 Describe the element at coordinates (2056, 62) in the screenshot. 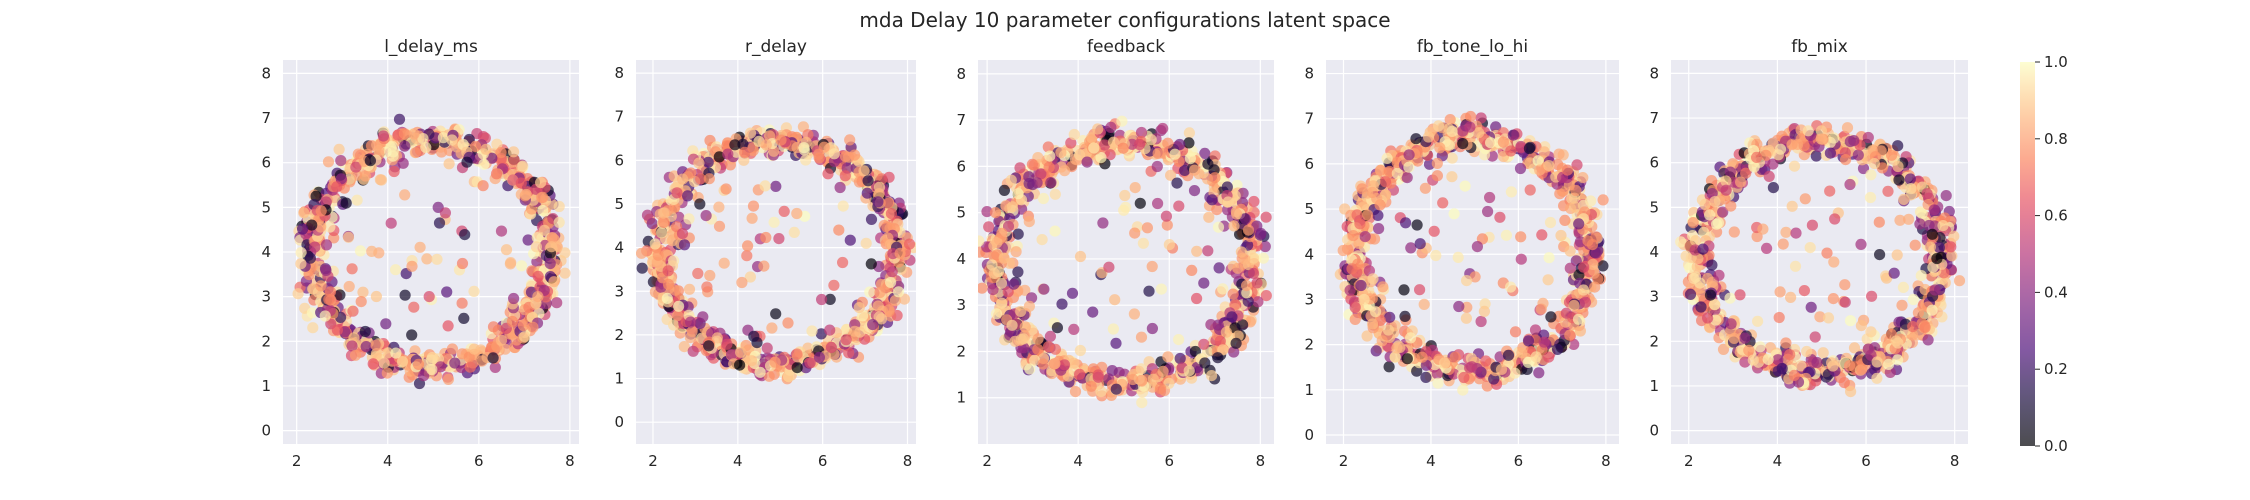

I see `colorbar-tick-label: 1.0` at that location.